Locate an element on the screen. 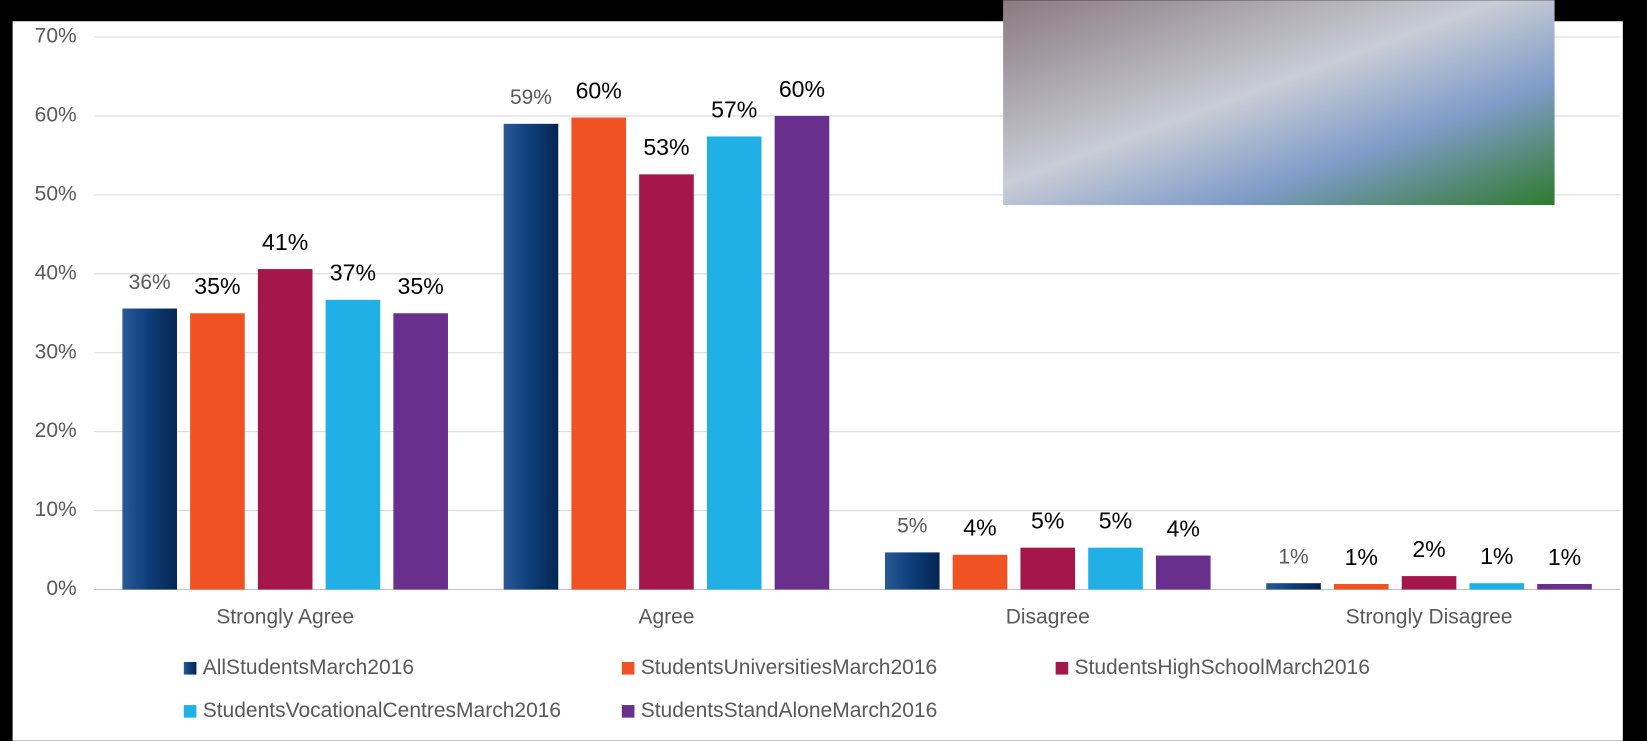  value-label: 36% is located at coordinates (150, 282).